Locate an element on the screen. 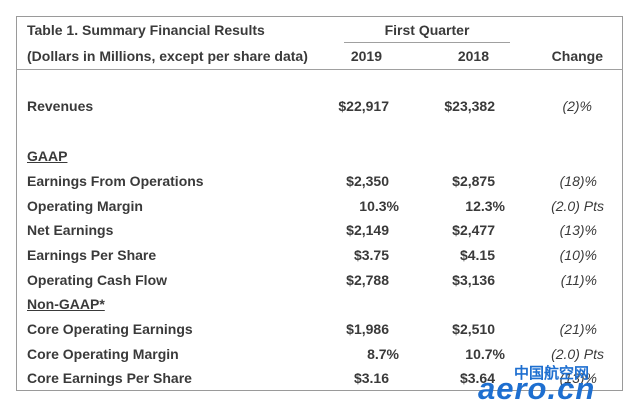  non-gaap-row-2019: 8.7% is located at coordinates (383, 354).